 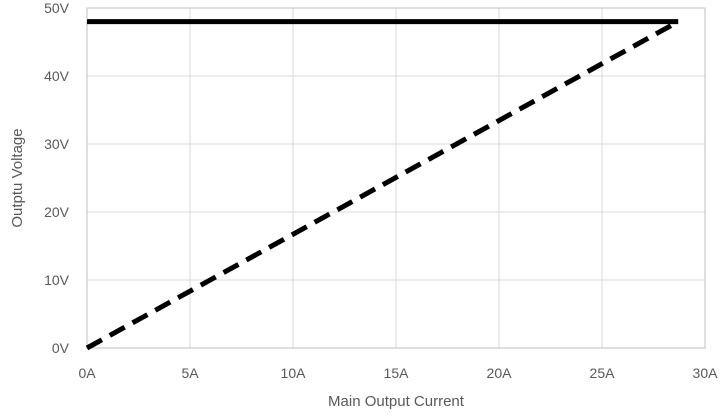 What do you see at coordinates (706, 373) in the screenshot?
I see `x-tick-label: 30A` at bounding box center [706, 373].